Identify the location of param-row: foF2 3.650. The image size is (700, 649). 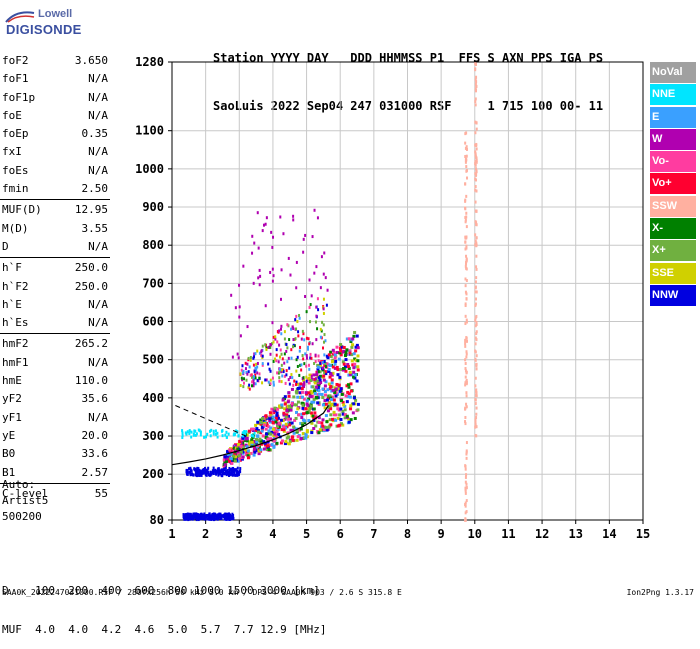
(55, 61).